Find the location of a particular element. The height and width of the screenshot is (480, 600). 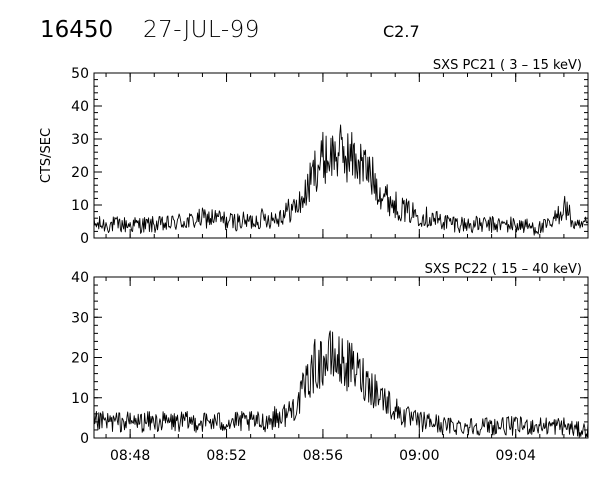

x-tick-label: 09:04 is located at coordinates (516, 456).